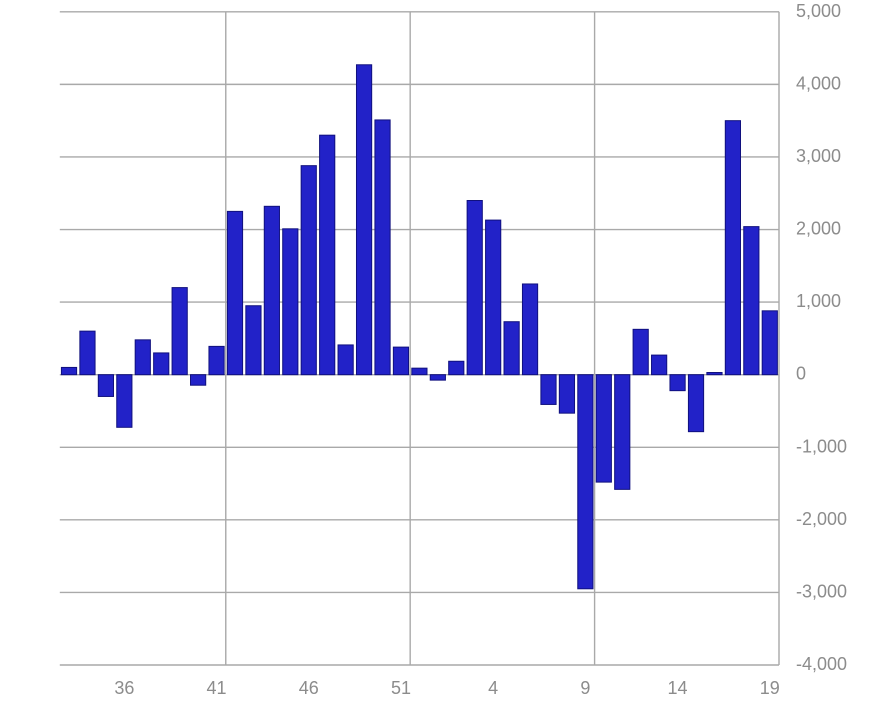 Image resolution: width=879 pixels, height=705 pixels. Describe the element at coordinates (678, 688) in the screenshot. I see `svg-text: 14` at that location.